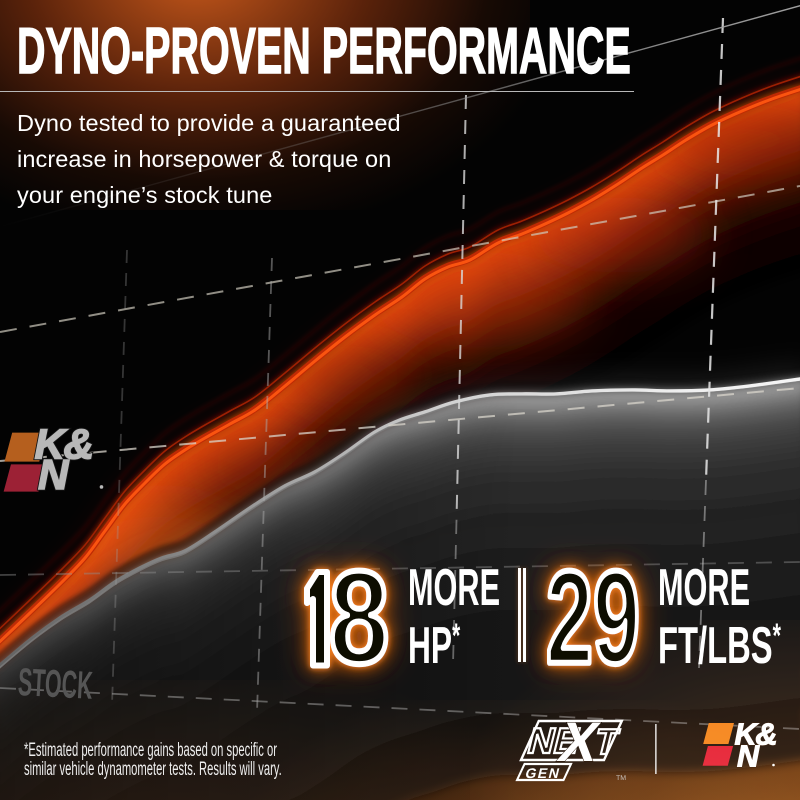 The height and width of the screenshot is (800, 800). What do you see at coordinates (359, 617) in the screenshot?
I see `svg-text: 8` at bounding box center [359, 617].